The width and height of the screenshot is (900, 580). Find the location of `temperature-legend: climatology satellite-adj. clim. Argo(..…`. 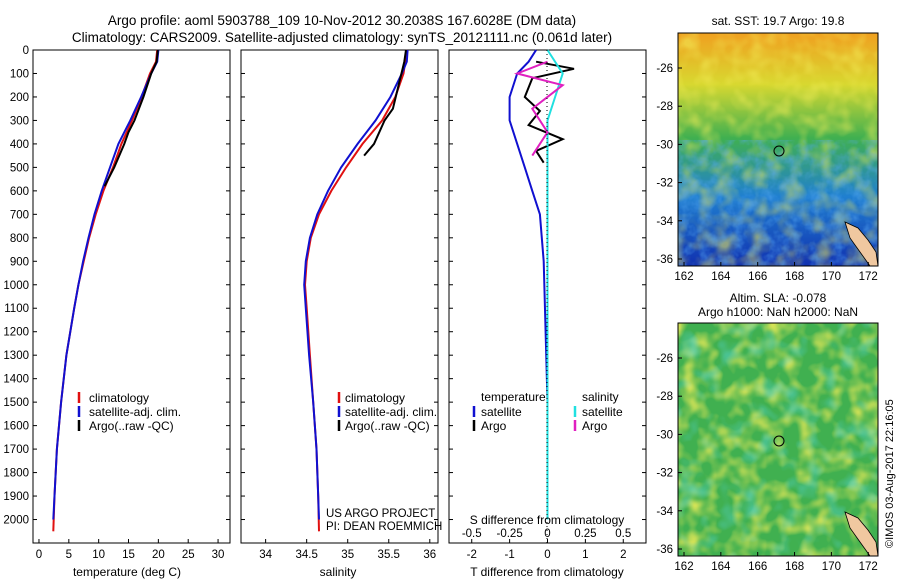

temperature-legend: climatology satellite-adj. clim. Argo(..… is located at coordinates (129, 412).